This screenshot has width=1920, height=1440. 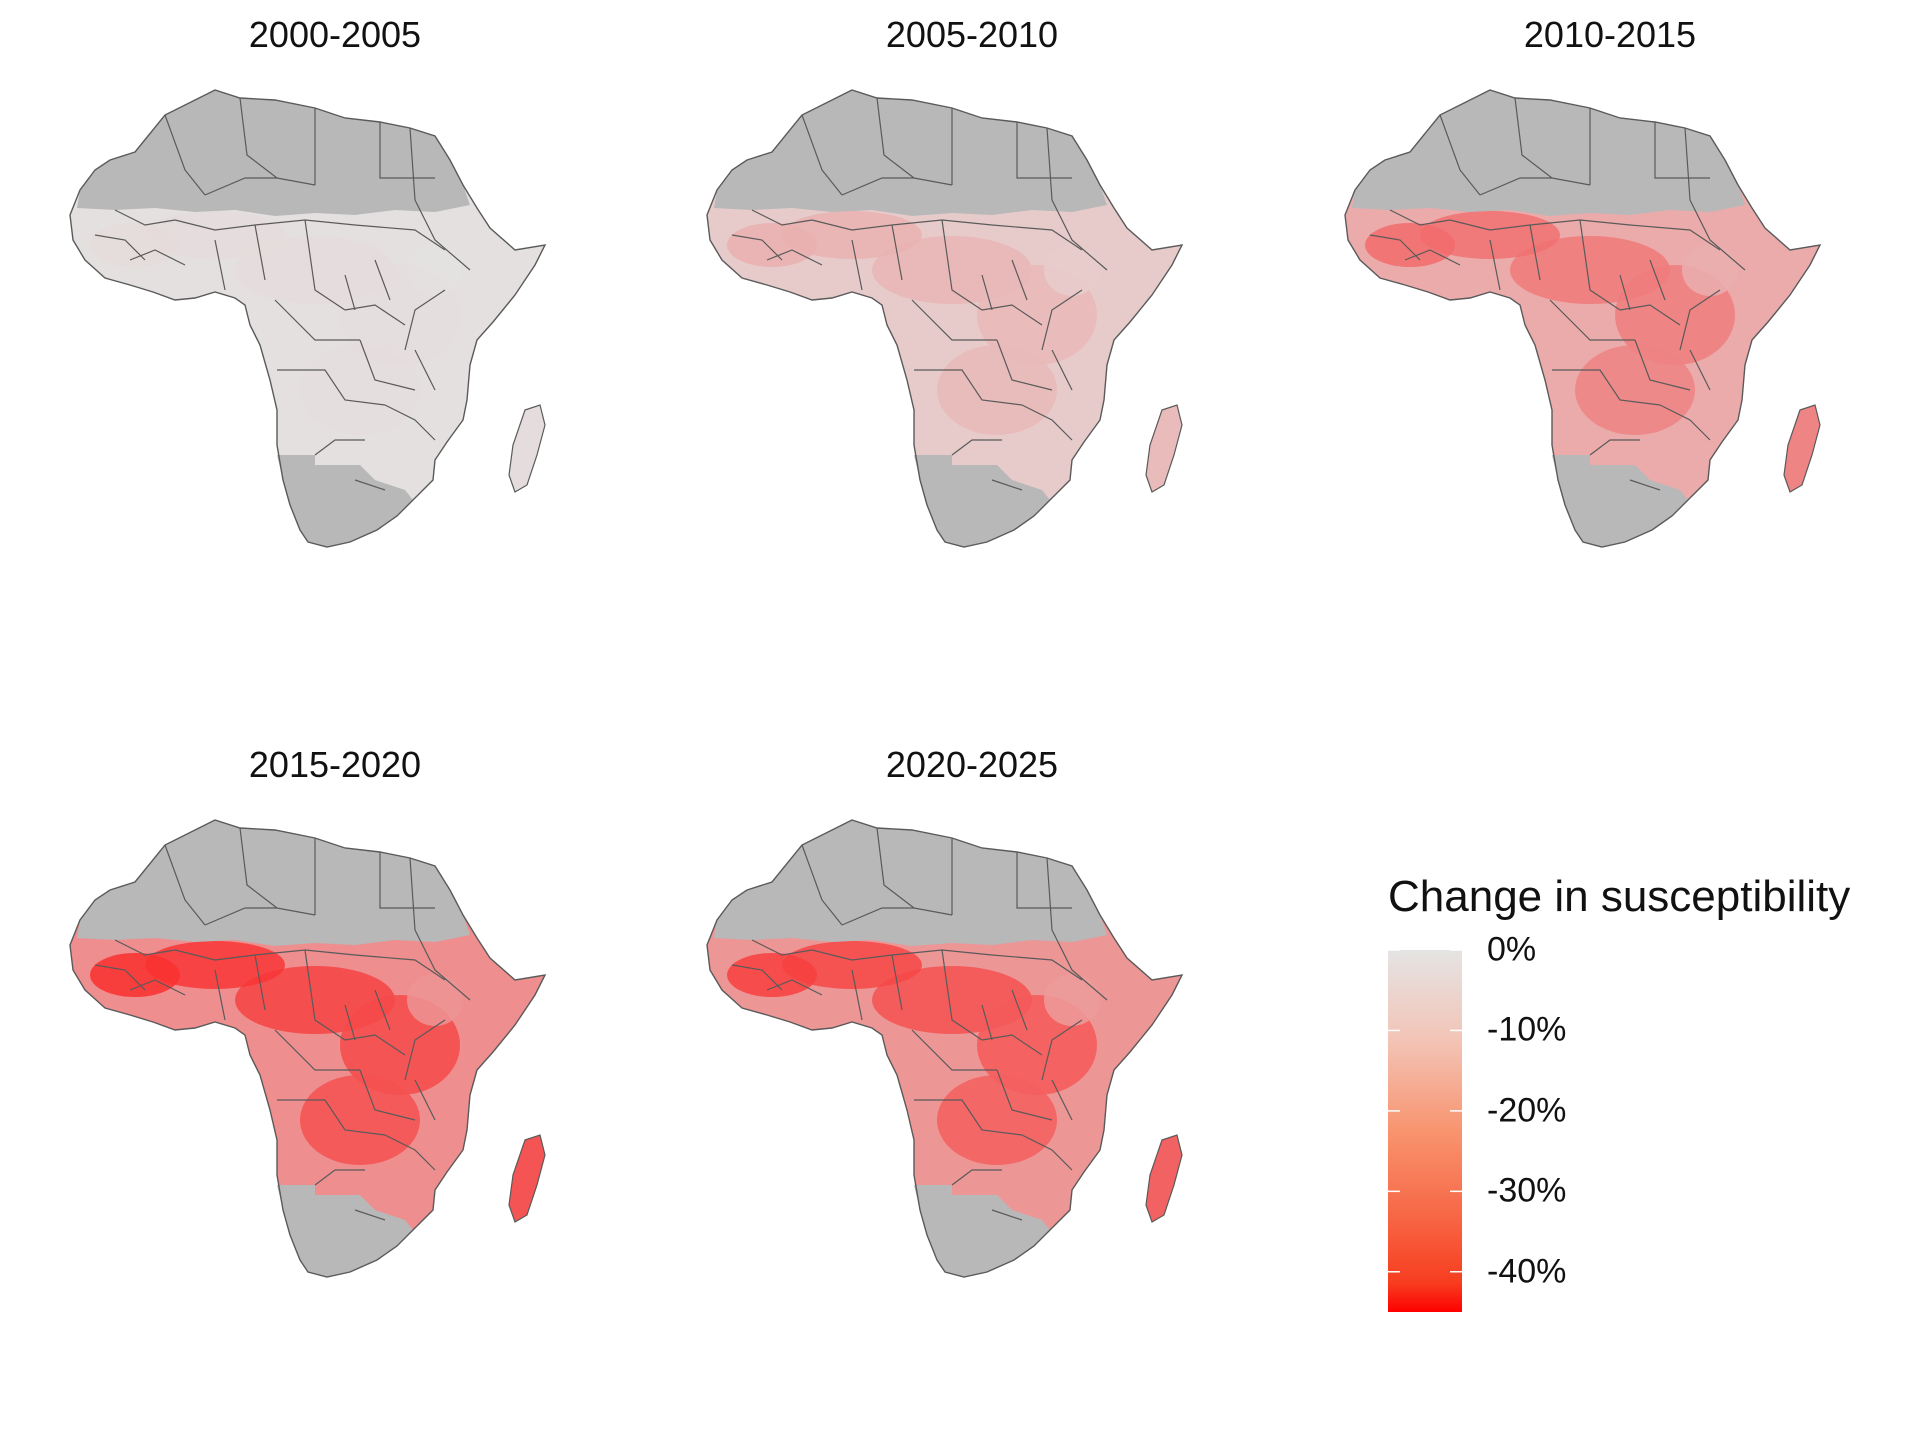 What do you see at coordinates (1610, 34) in the screenshot?
I see `panel-title: 2010-2015` at bounding box center [1610, 34].